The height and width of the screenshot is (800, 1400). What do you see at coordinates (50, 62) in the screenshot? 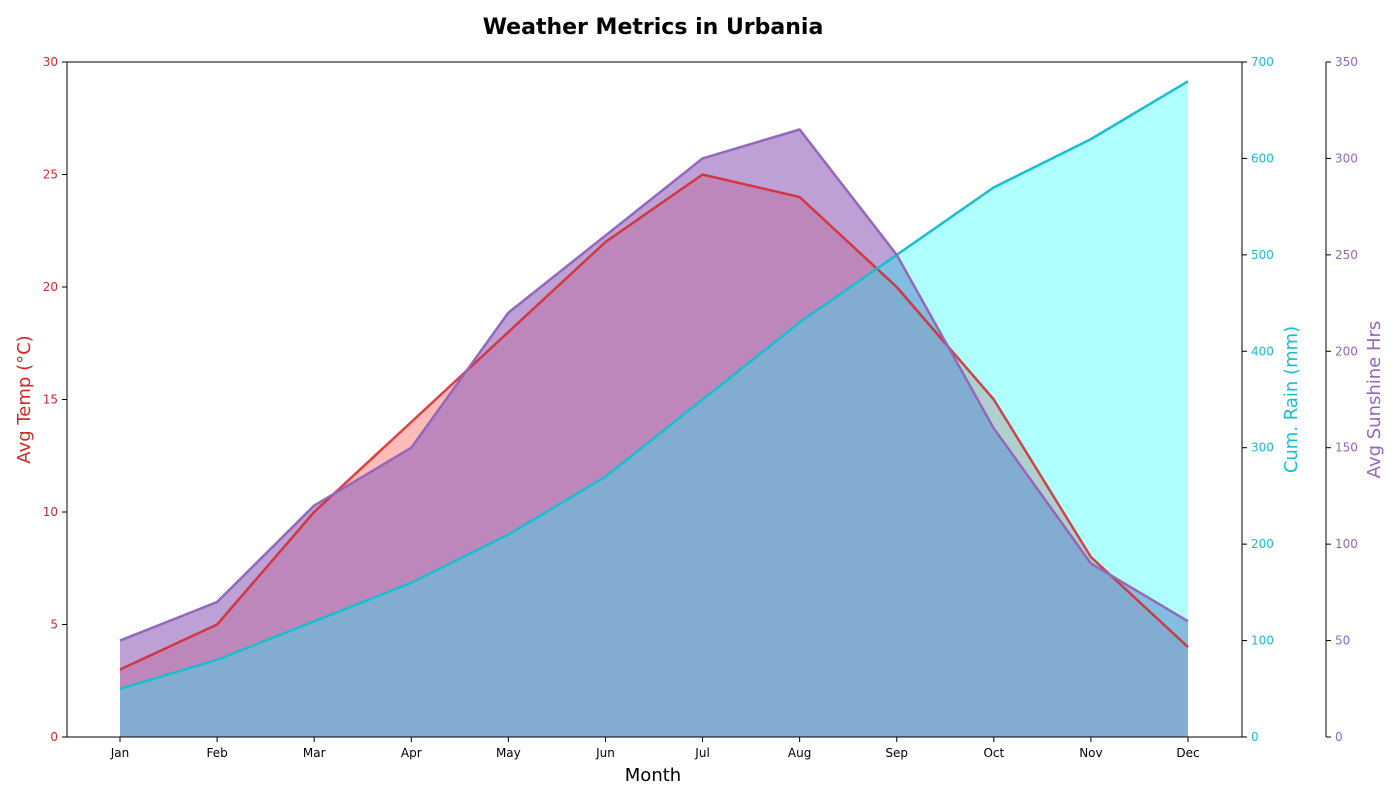
I see `y-tick-label: 30` at bounding box center [50, 62].